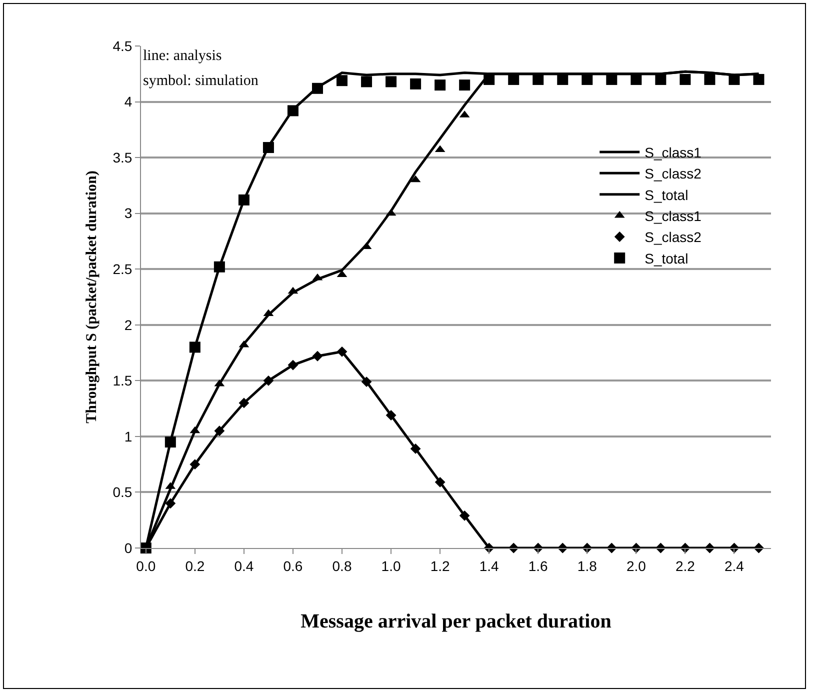 Image resolution: width=813 pixels, height=695 pixels. What do you see at coordinates (122, 492) in the screenshot?
I see `y-tick-label: 0.5` at bounding box center [122, 492].